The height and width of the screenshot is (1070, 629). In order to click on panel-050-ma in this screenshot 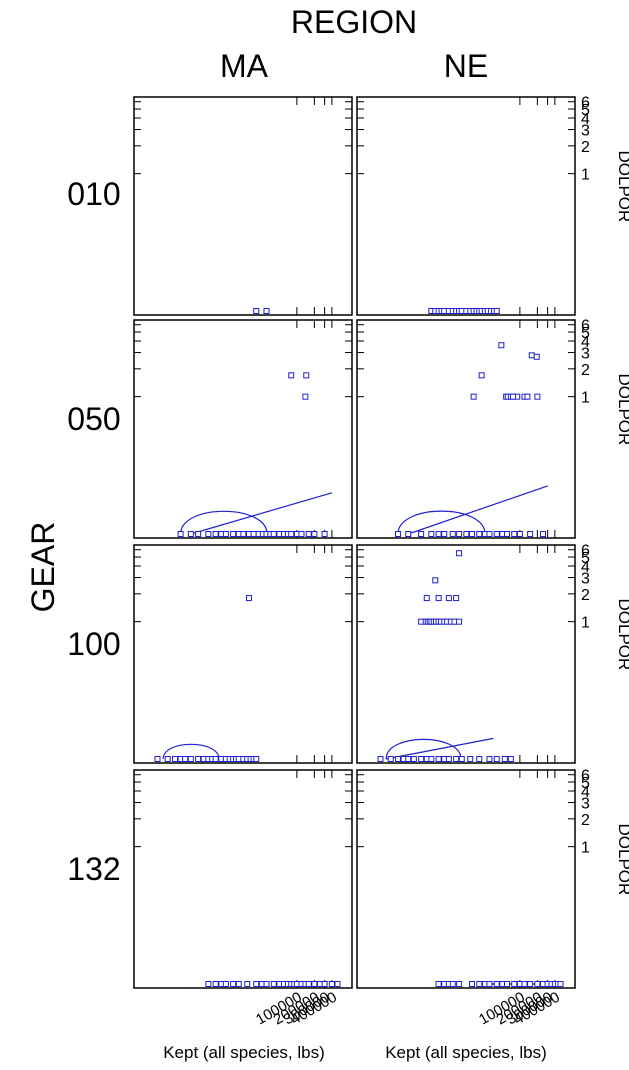, I will do `click(243, 429)`.